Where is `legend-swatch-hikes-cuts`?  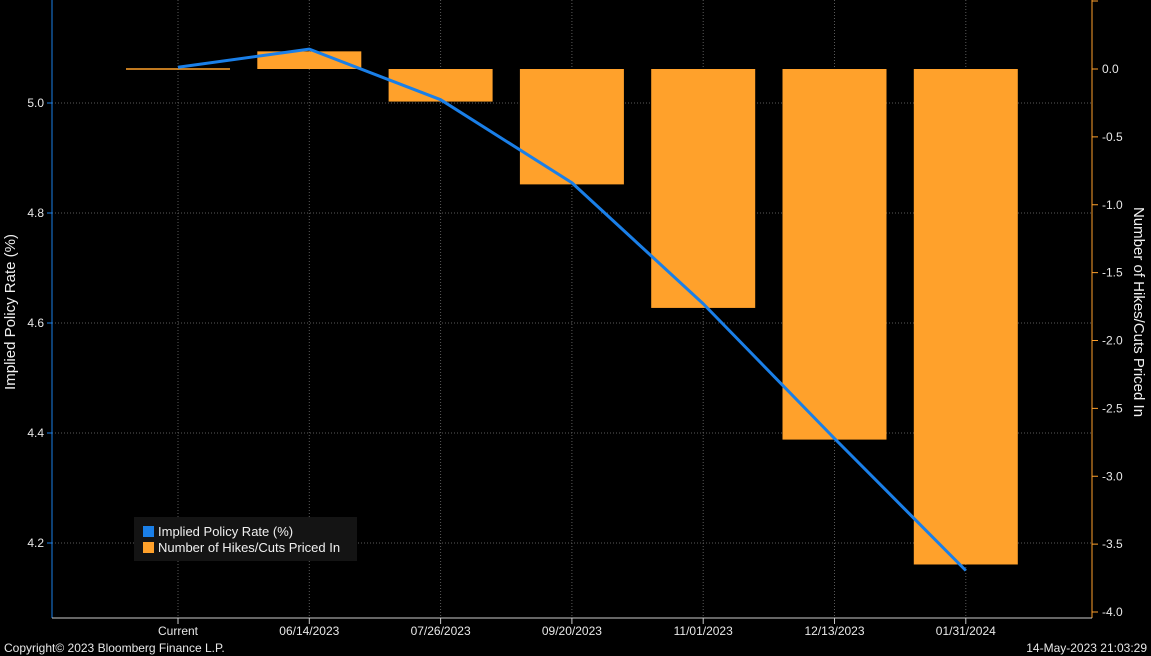
legend-swatch-hikes-cuts is located at coordinates (148, 547).